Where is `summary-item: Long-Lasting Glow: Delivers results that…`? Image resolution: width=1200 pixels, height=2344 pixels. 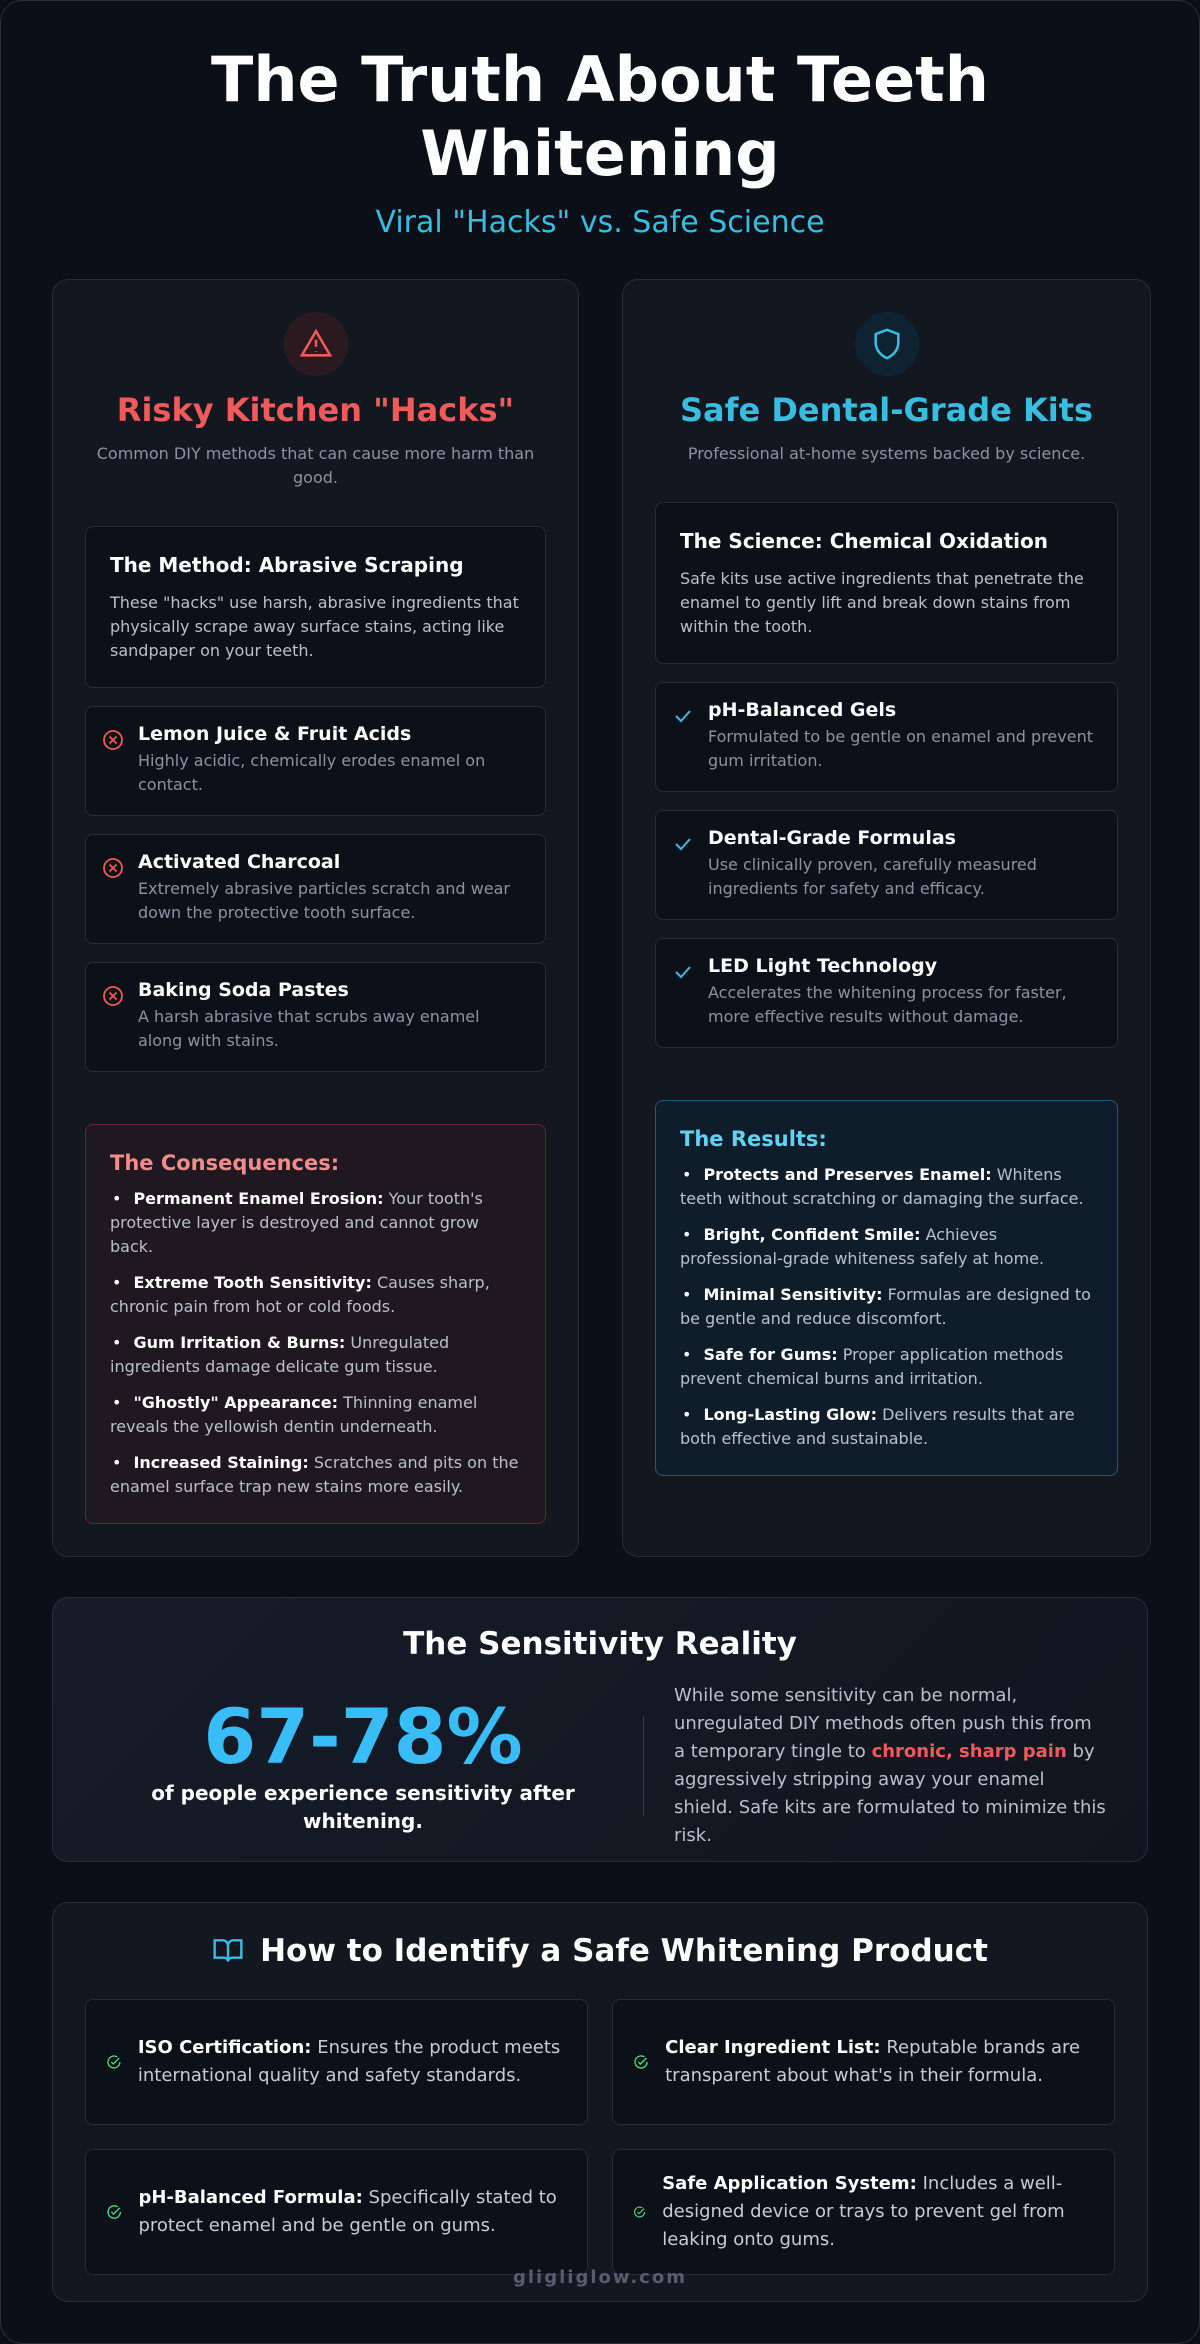 summary-item: Long-Lasting Glow: Delivers results that… is located at coordinates (886, 1427).